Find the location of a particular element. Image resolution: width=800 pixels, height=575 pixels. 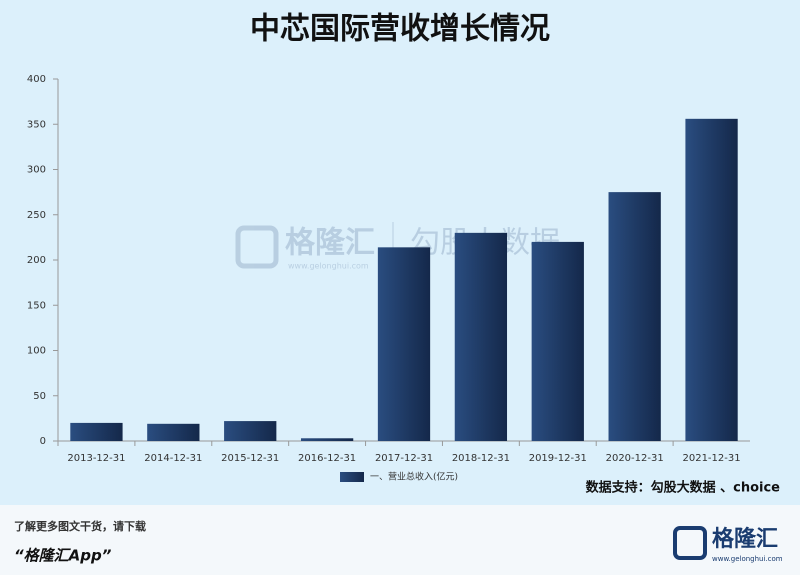

x-tick-label: 2020-12-31 is located at coordinates (635, 458).